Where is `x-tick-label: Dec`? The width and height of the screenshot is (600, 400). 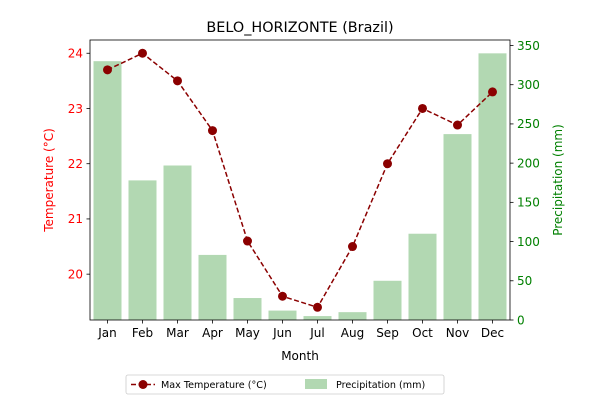
x-tick-label: Dec is located at coordinates (492, 333).